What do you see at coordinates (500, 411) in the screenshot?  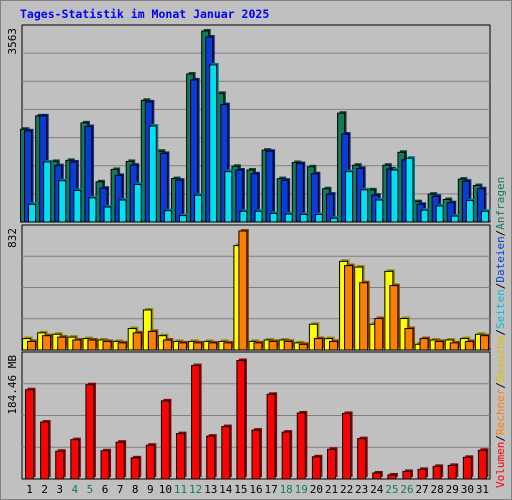 I see `legend-item-rechner: Rechner` at bounding box center [500, 411].